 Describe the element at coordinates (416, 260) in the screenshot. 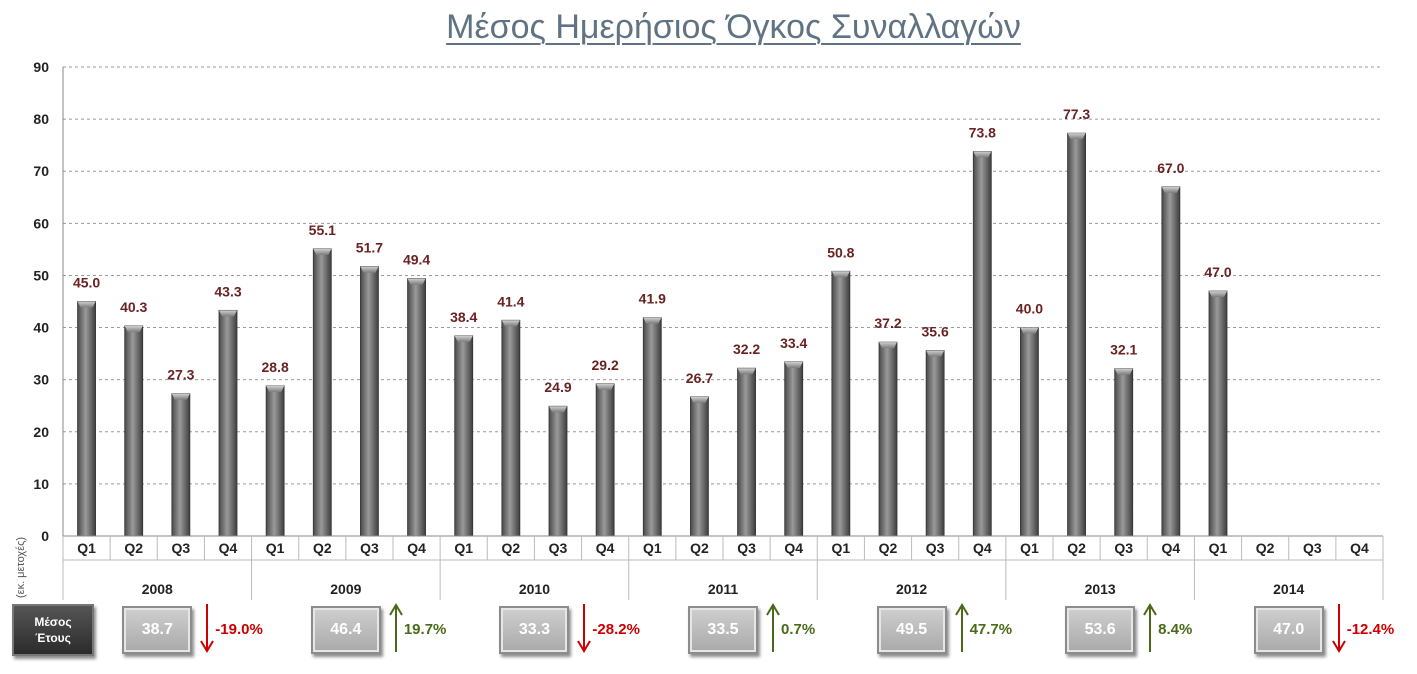

I see `data-label: 49.4` at that location.